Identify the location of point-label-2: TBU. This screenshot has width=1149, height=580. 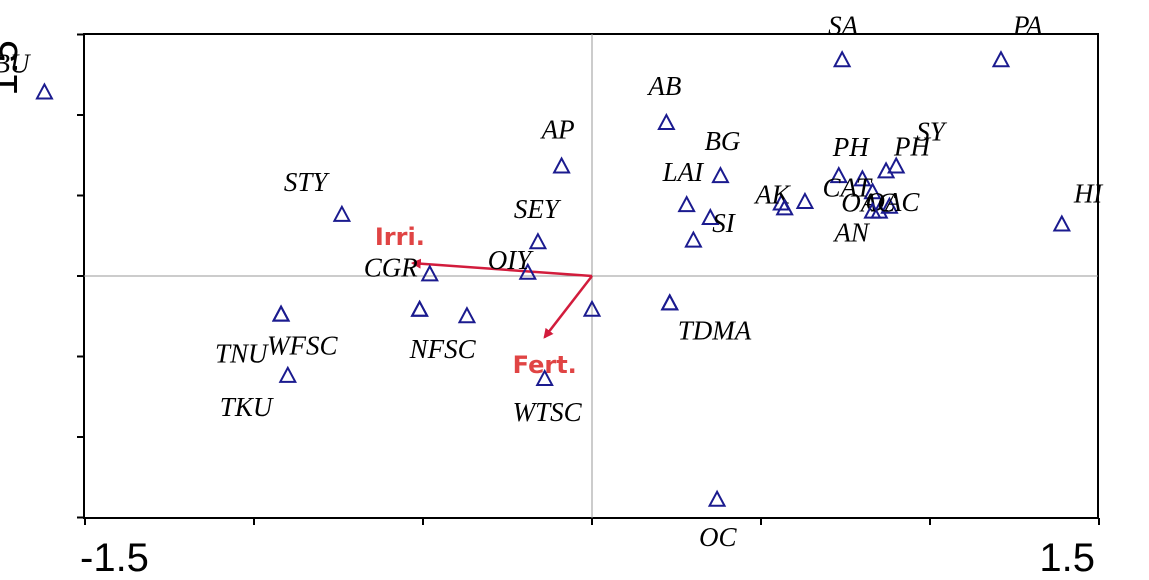
(15, 63).